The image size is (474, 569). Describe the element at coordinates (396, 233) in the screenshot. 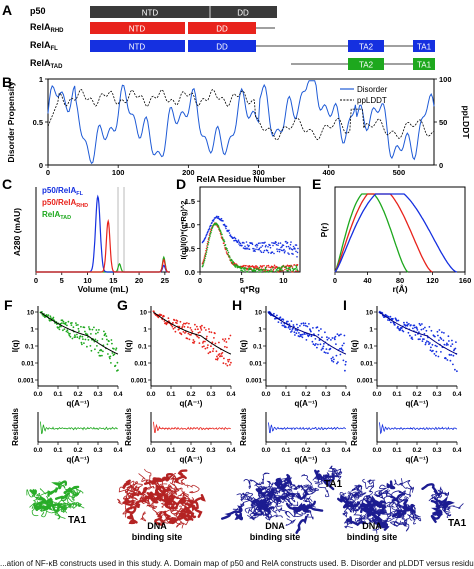

I see `series-line-fl` at that location.